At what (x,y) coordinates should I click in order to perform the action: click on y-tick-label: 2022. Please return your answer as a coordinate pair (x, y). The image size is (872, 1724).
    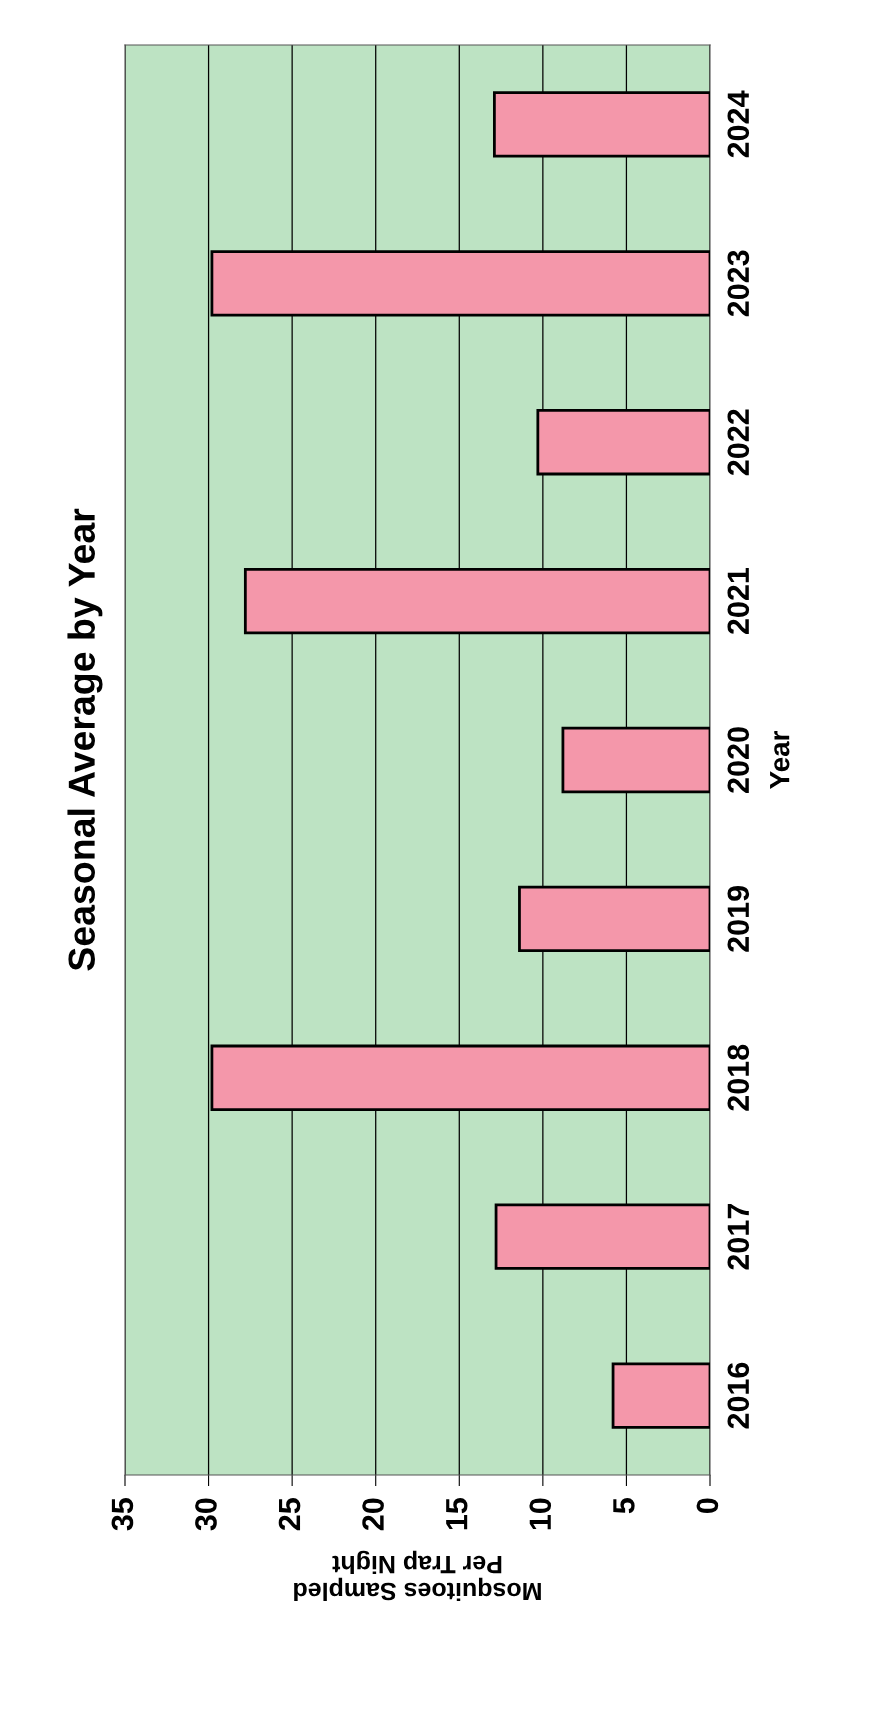
    Looking at the image, I should click on (738, 442).